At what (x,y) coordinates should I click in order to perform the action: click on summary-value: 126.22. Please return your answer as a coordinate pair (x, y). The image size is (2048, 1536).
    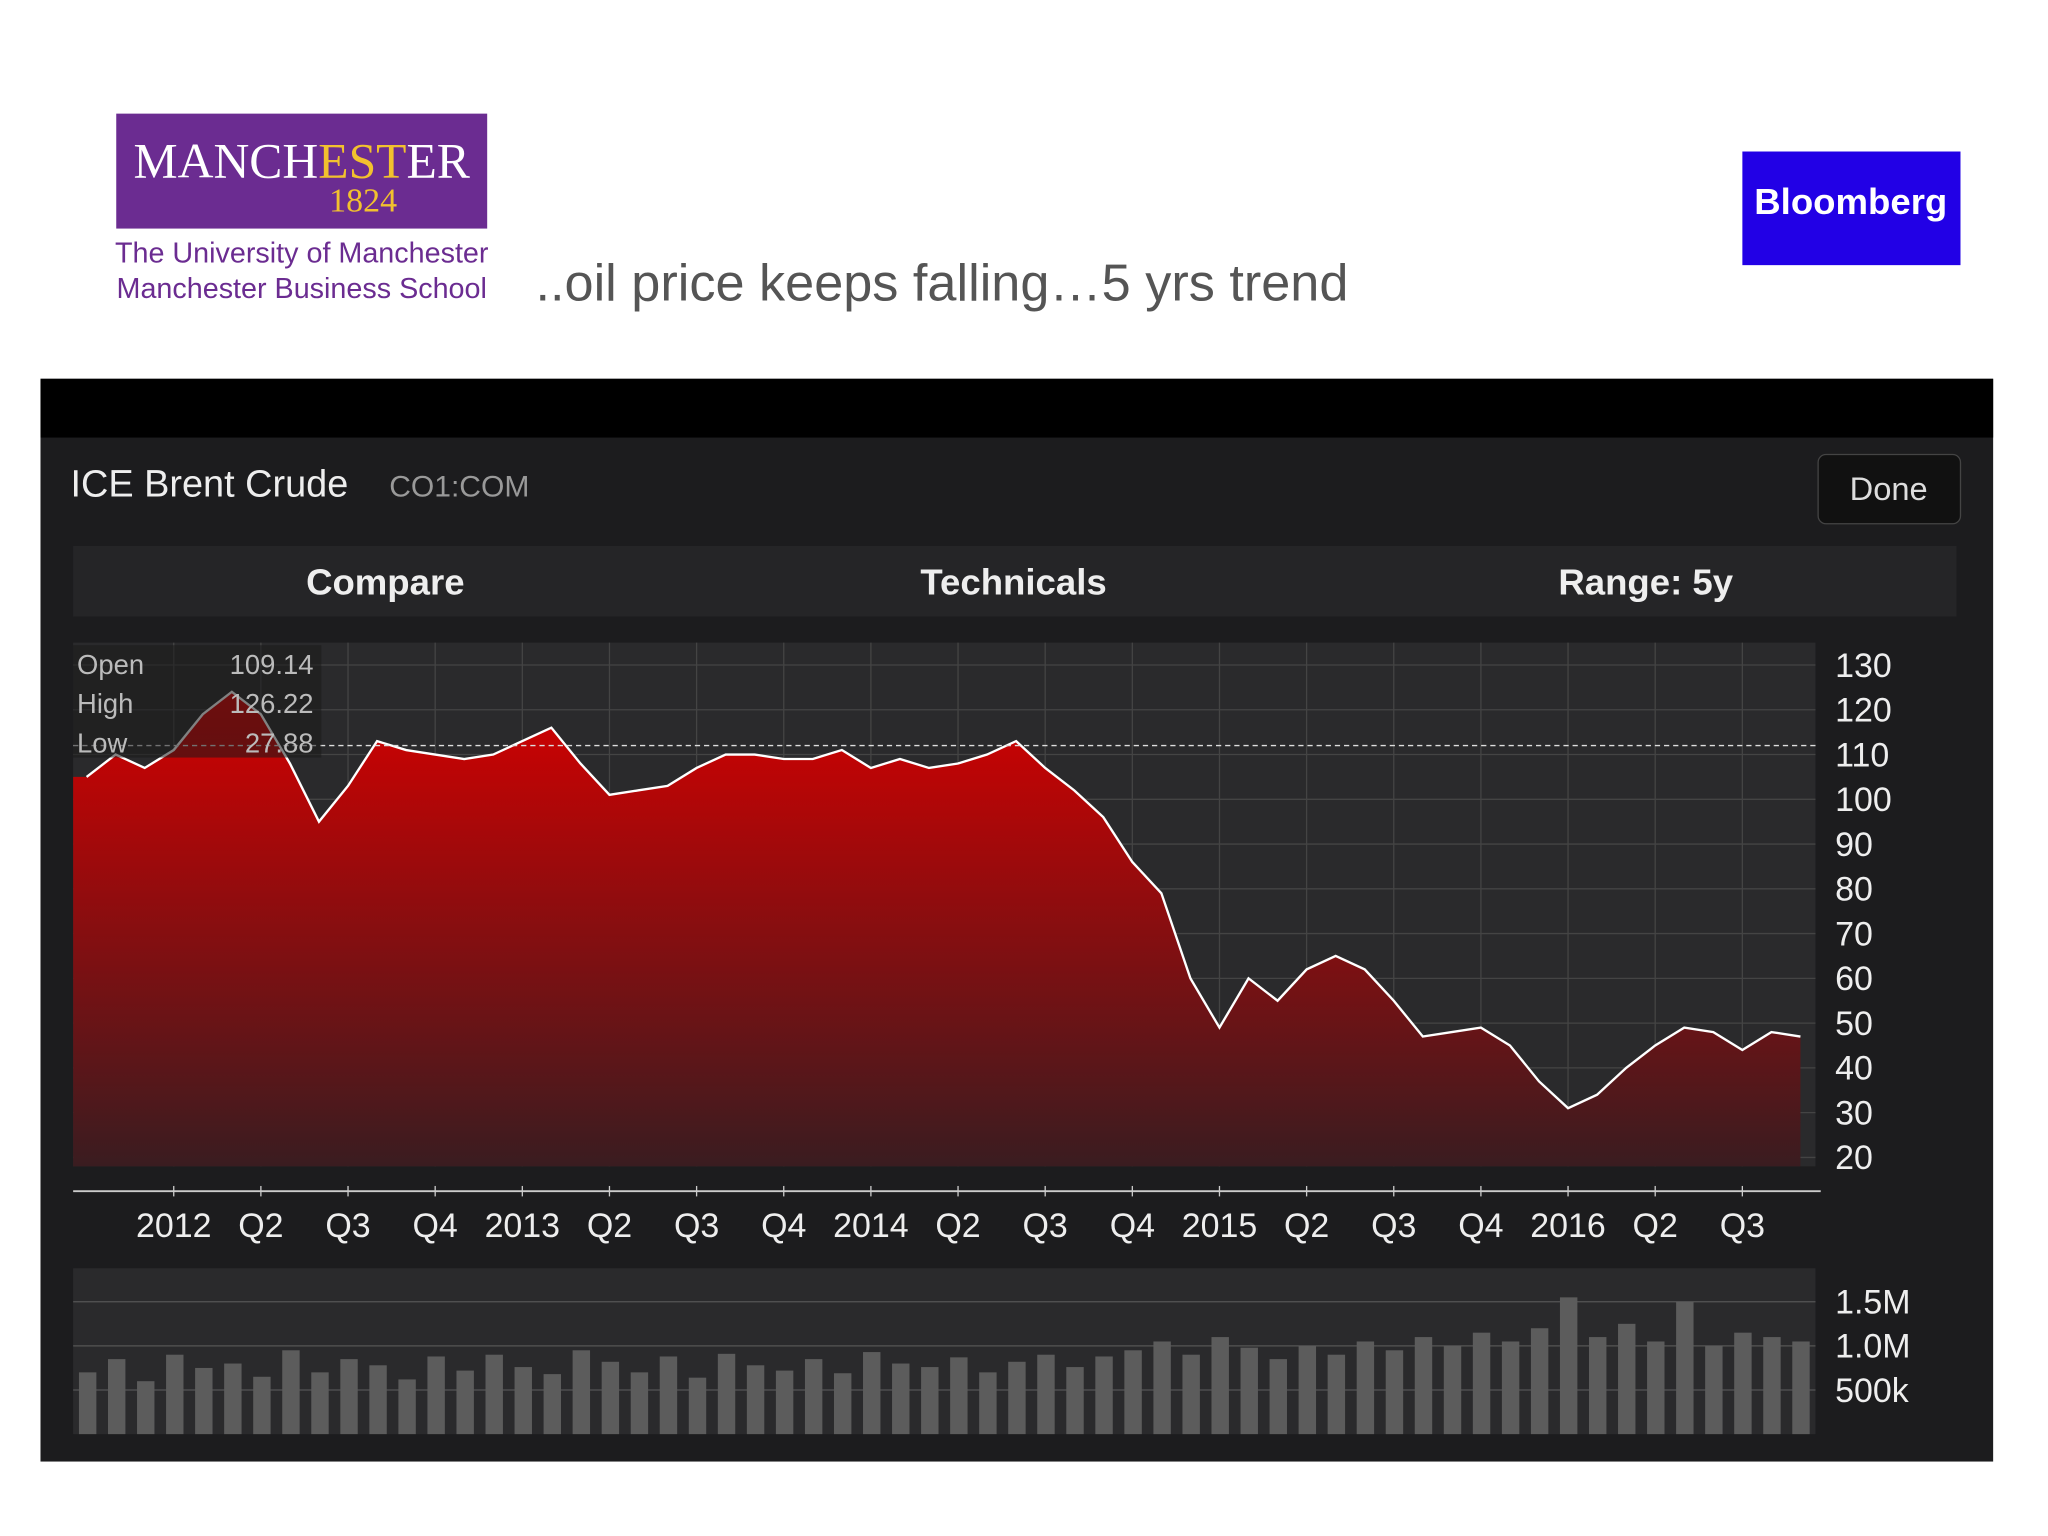
    Looking at the image, I should click on (272, 703).